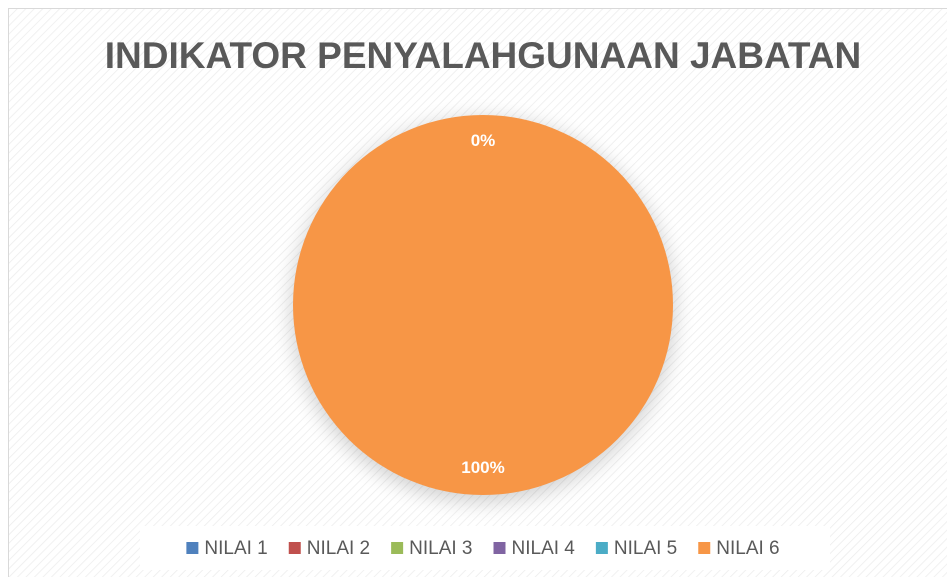  Describe the element at coordinates (544, 548) in the screenshot. I see `legend-label: NILAI 4` at that location.